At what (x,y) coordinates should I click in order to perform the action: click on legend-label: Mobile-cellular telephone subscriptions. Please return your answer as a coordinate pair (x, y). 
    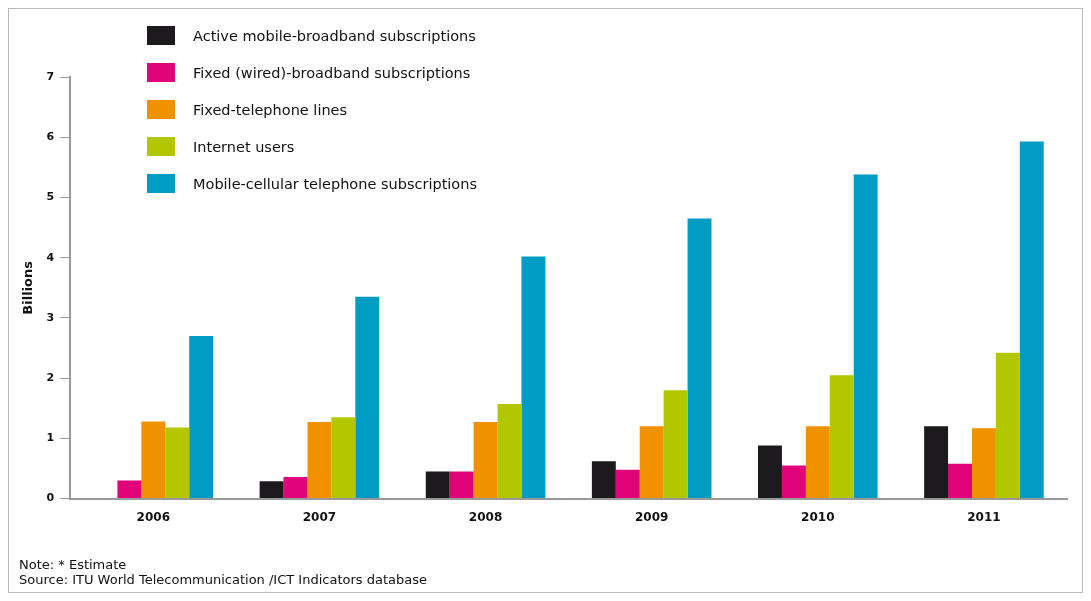
    Looking at the image, I should click on (335, 183).